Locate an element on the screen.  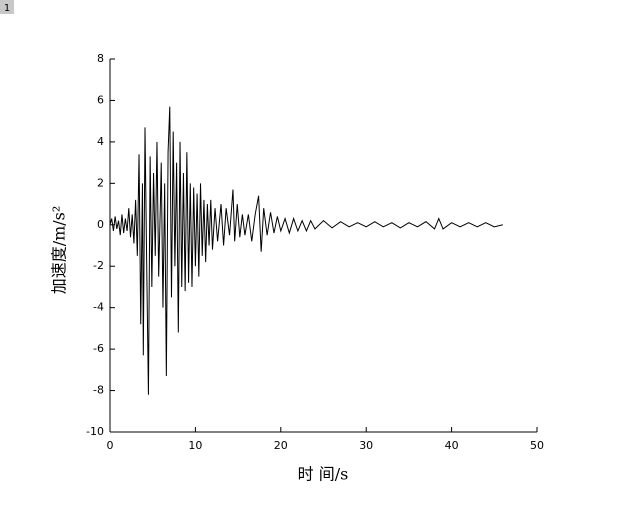
x-tick-label: 20 is located at coordinates (281, 445).